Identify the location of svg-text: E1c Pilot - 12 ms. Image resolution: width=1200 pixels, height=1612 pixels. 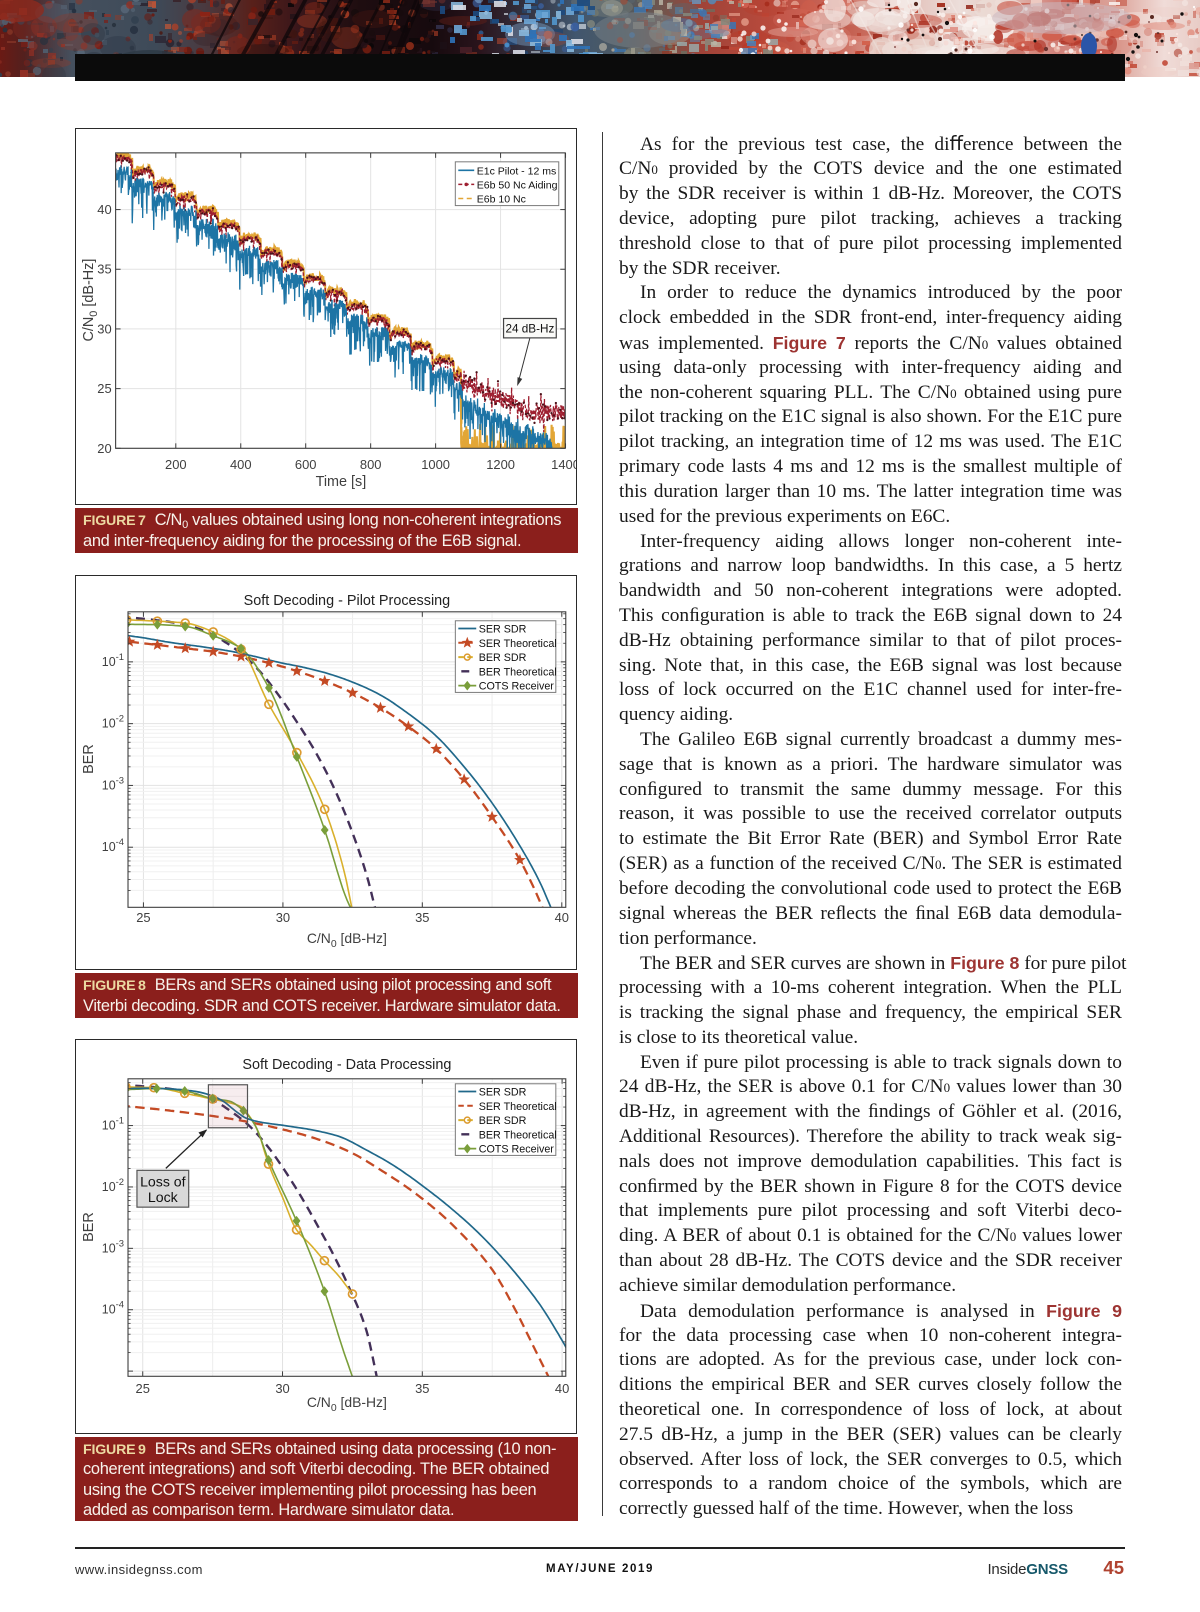
(517, 171).